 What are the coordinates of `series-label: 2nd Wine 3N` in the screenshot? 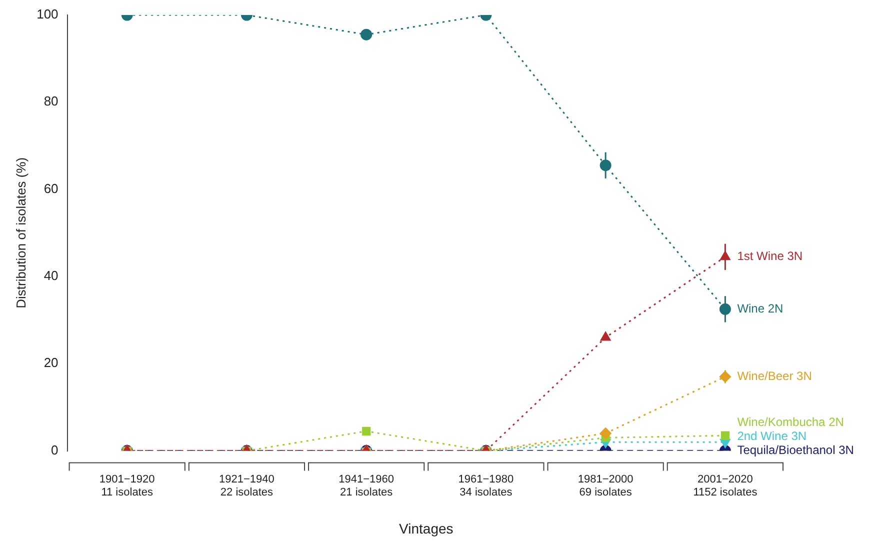 It's located at (772, 436).